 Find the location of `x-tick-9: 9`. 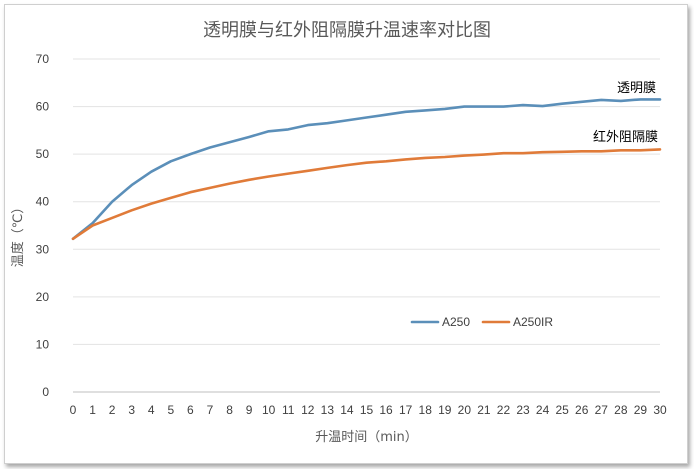

x-tick-9: 9 is located at coordinates (249, 410).